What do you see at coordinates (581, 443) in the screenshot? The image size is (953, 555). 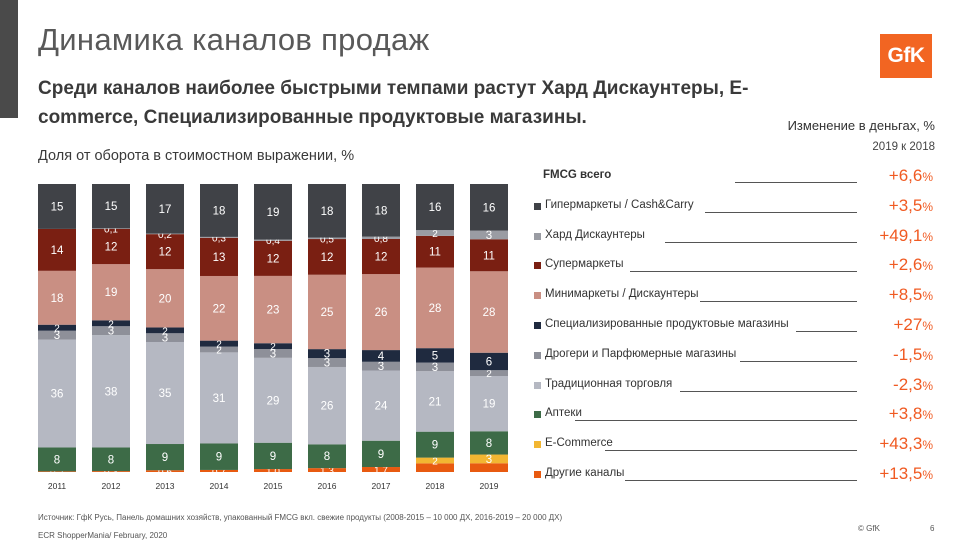 I see `legend-label: E-Commerce` at bounding box center [581, 443].